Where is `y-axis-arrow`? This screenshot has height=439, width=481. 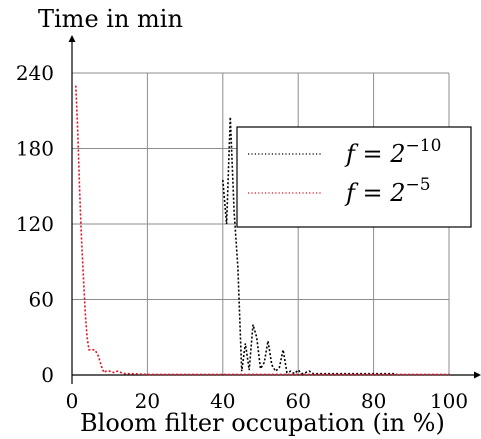
y-axis-arrow is located at coordinates (72, 38).